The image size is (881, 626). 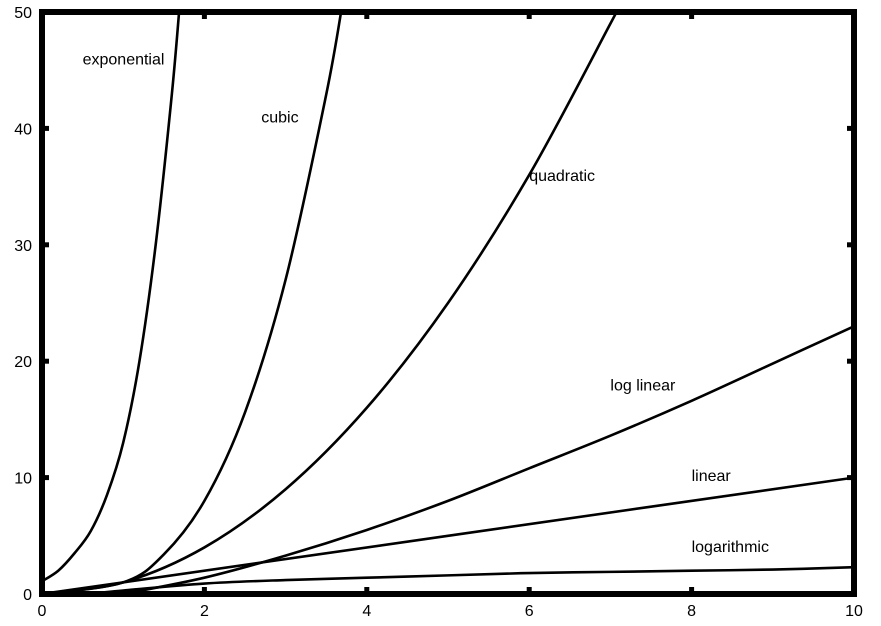 What do you see at coordinates (124, 59) in the screenshot?
I see `curve-label-exponential: exponential` at bounding box center [124, 59].